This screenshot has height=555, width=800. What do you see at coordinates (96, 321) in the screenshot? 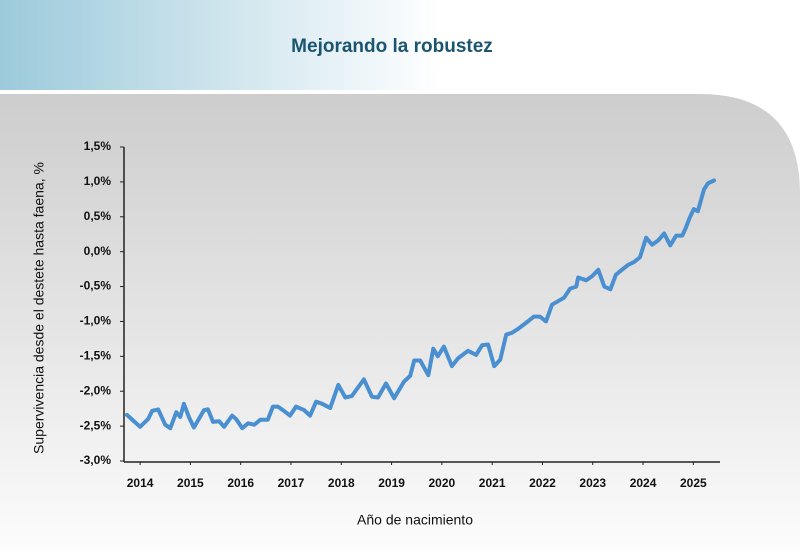
I see `y-tick-label: -1,0%` at bounding box center [96, 321].